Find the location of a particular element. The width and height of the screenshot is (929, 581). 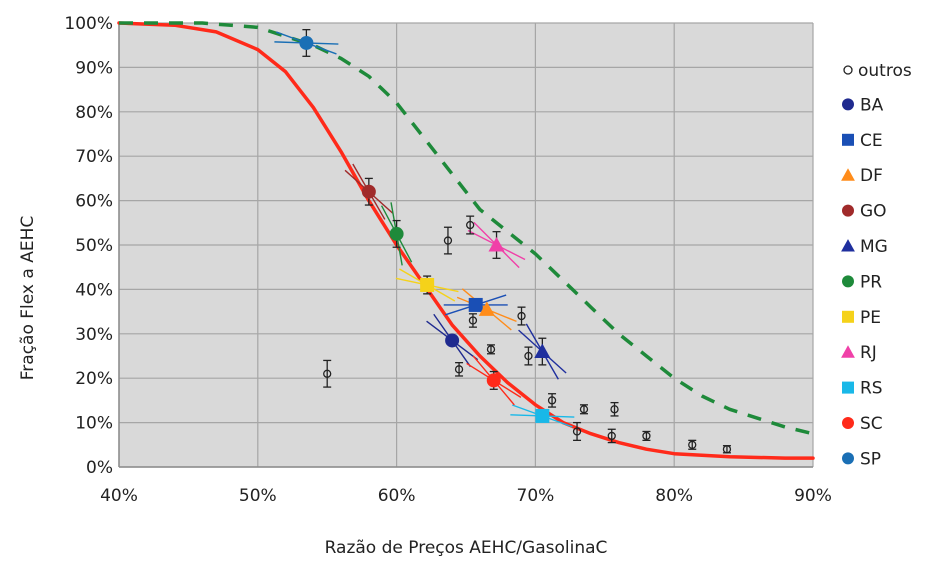

x-tick-label: 90% is located at coordinates (813, 496).